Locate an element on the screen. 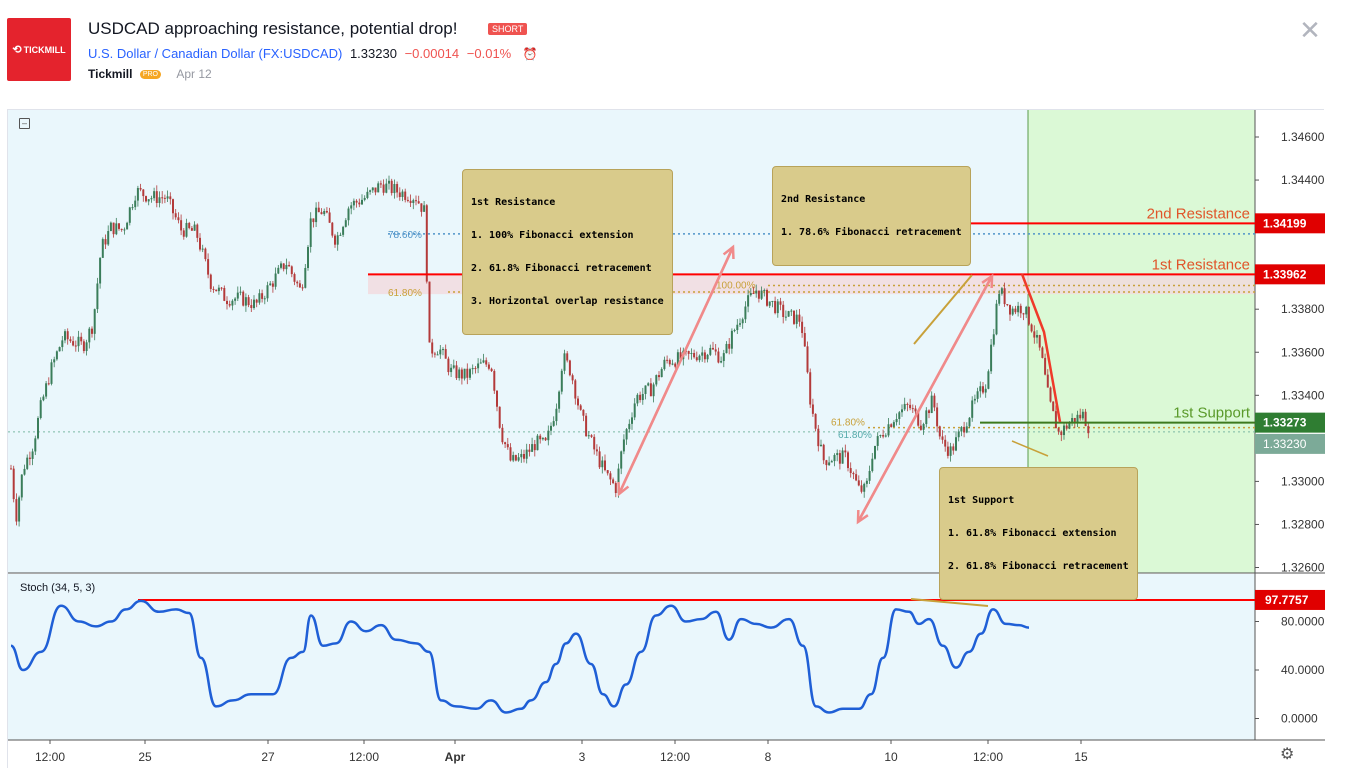  note-r1-line: 2. 61.8% Fibonacci retracement is located at coordinates (561, 268).